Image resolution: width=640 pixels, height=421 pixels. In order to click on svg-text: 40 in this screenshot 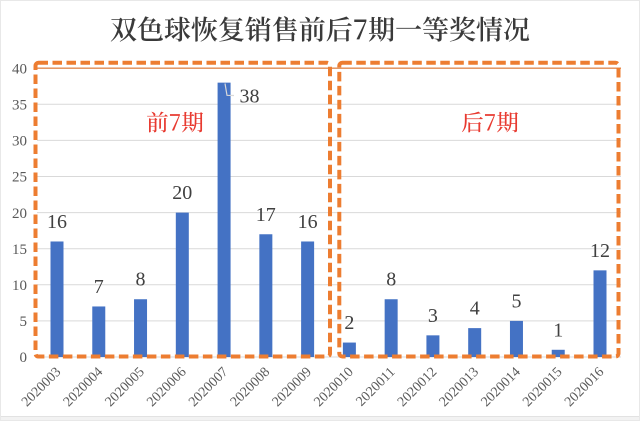, I will do `click(19, 69)`.